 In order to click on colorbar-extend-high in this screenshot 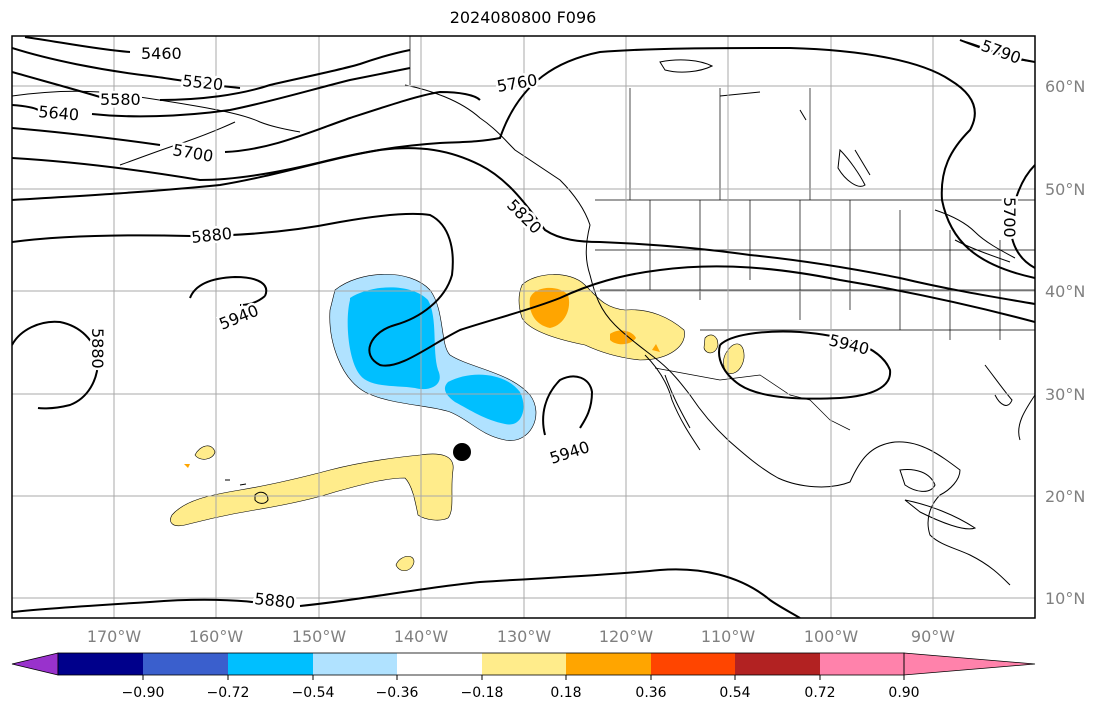, I will do `click(969, 664)`.